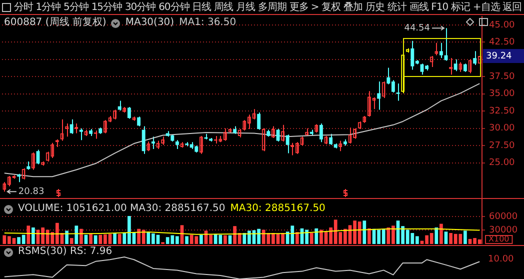  I want to click on y-tick-label: 32.50, so click(502, 111).